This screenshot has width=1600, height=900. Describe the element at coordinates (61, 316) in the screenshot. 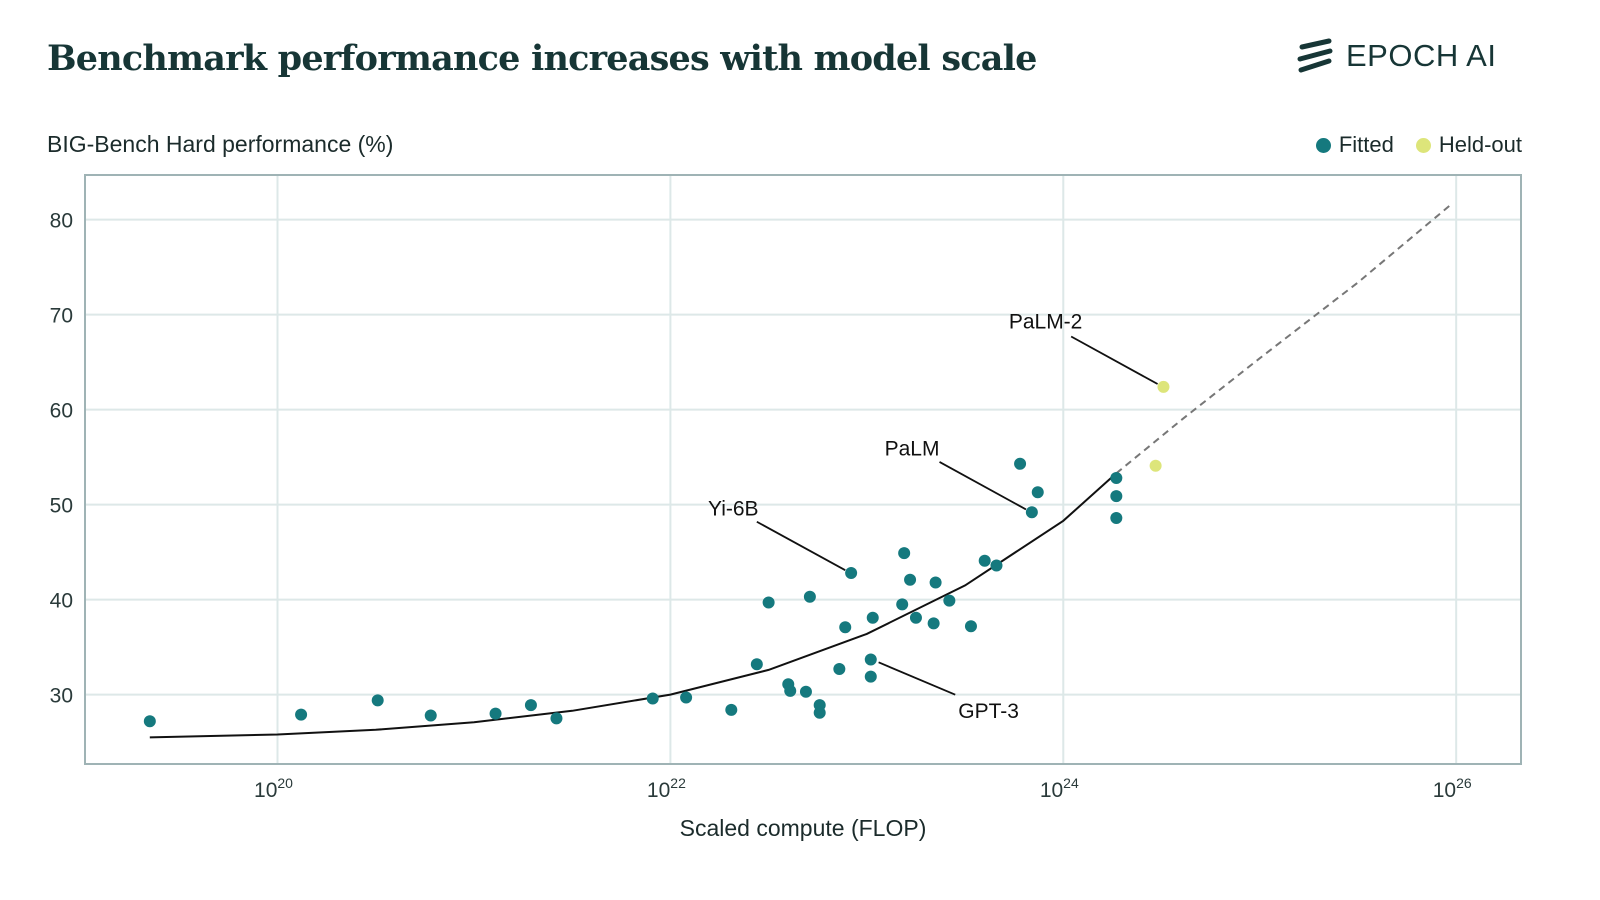

I see `y-tick-label: 70` at that location.